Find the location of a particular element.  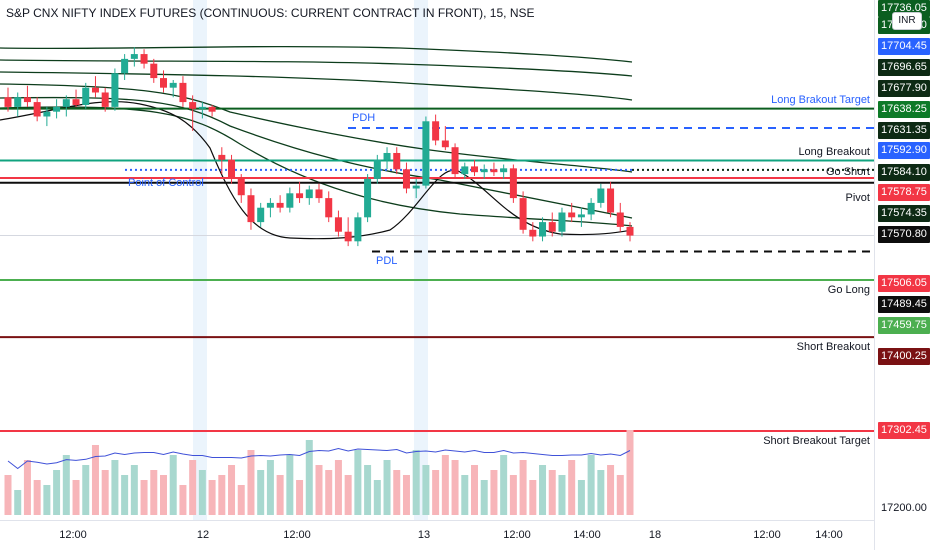

price-axis-label: 17638.25 is located at coordinates (904, 109).